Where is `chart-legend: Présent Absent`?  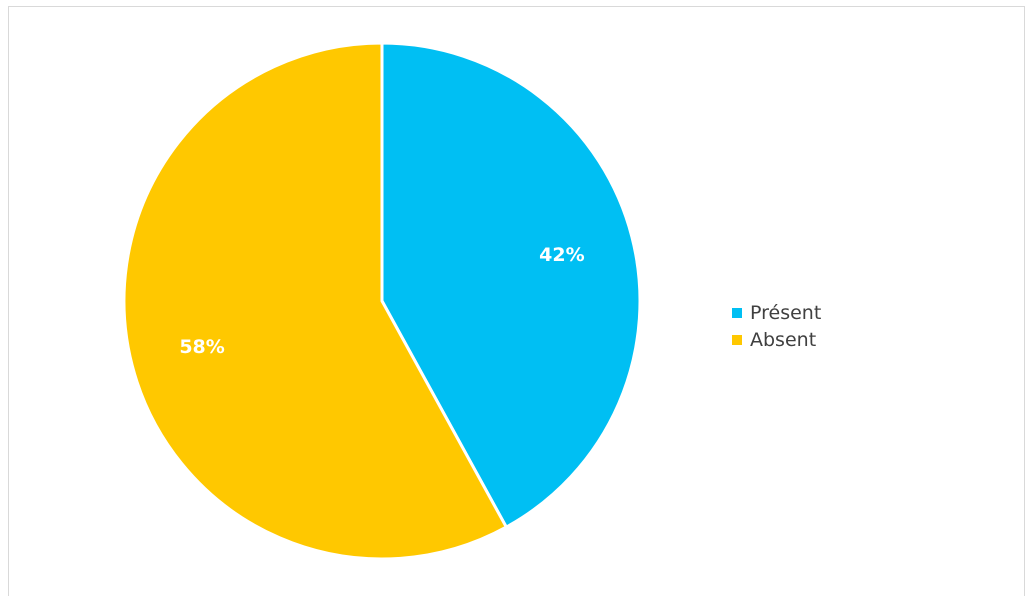
chart-legend: Présent Absent is located at coordinates (832, 327).